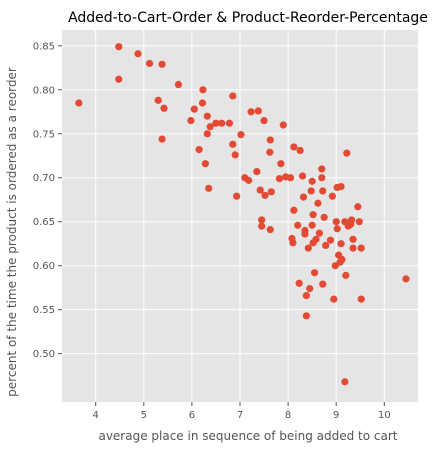 Image resolution: width=444 pixels, height=453 pixels. I want to click on y-tick-label: 0.80, so click(44, 90).